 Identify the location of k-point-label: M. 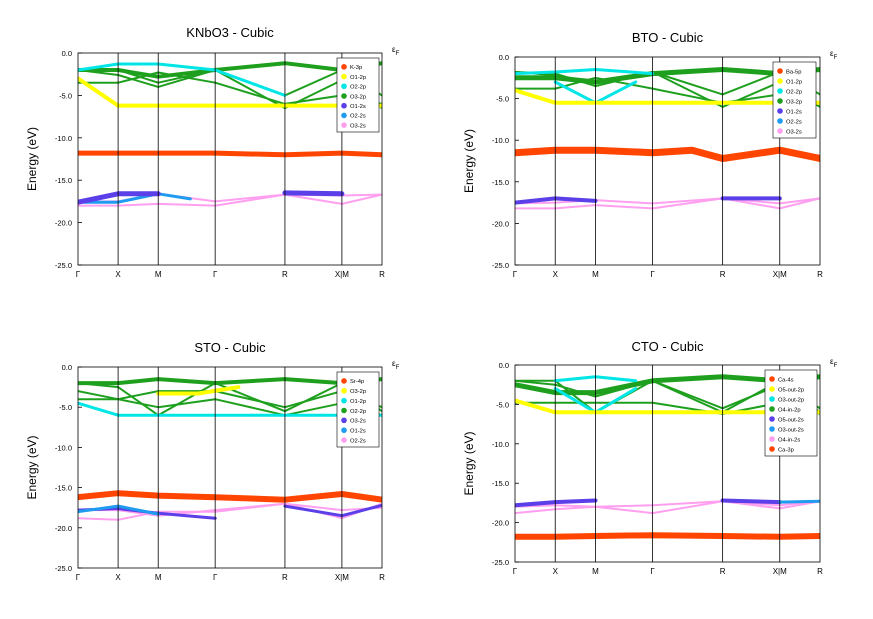
(595, 274).